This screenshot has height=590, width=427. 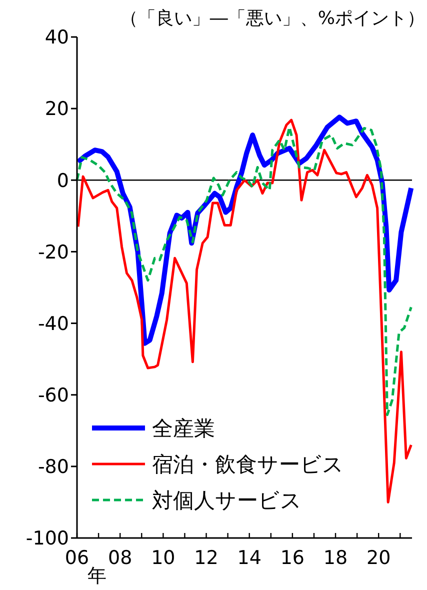 I want to click on y-tick-label: -100, so click(x=47, y=539).